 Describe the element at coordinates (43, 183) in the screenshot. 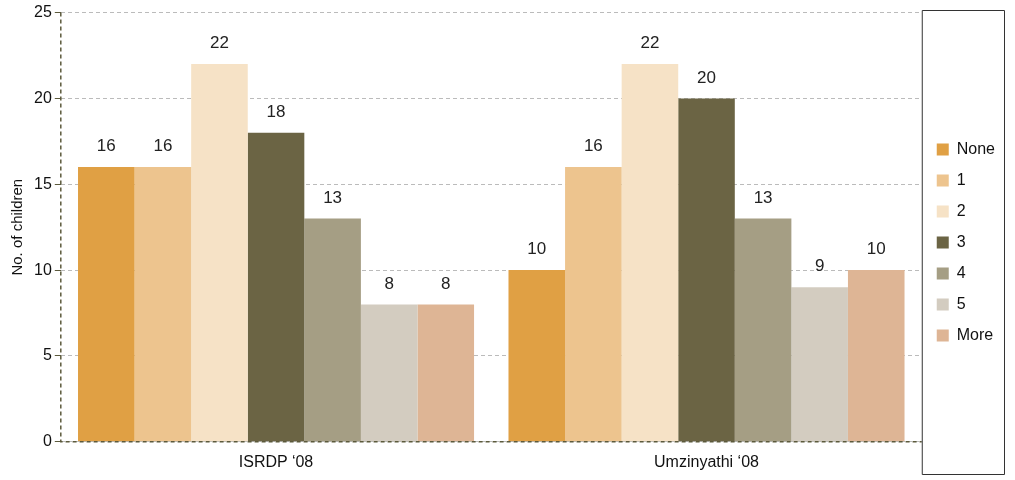

I see `y-tick-label: 15` at that location.